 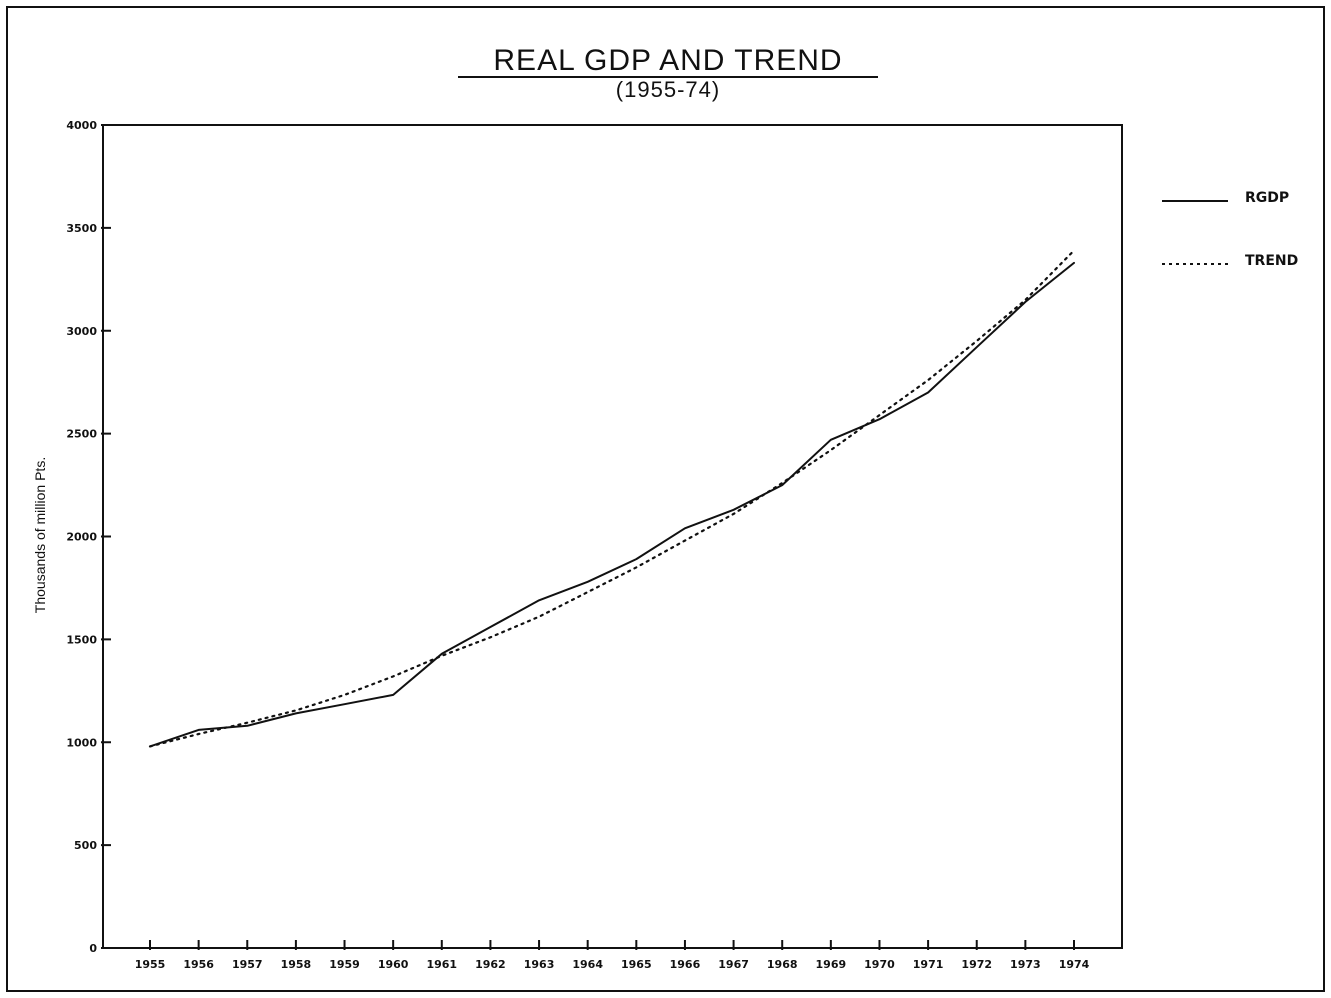 What do you see at coordinates (81, 228) in the screenshot?
I see `y-tick-label: 3500` at bounding box center [81, 228].